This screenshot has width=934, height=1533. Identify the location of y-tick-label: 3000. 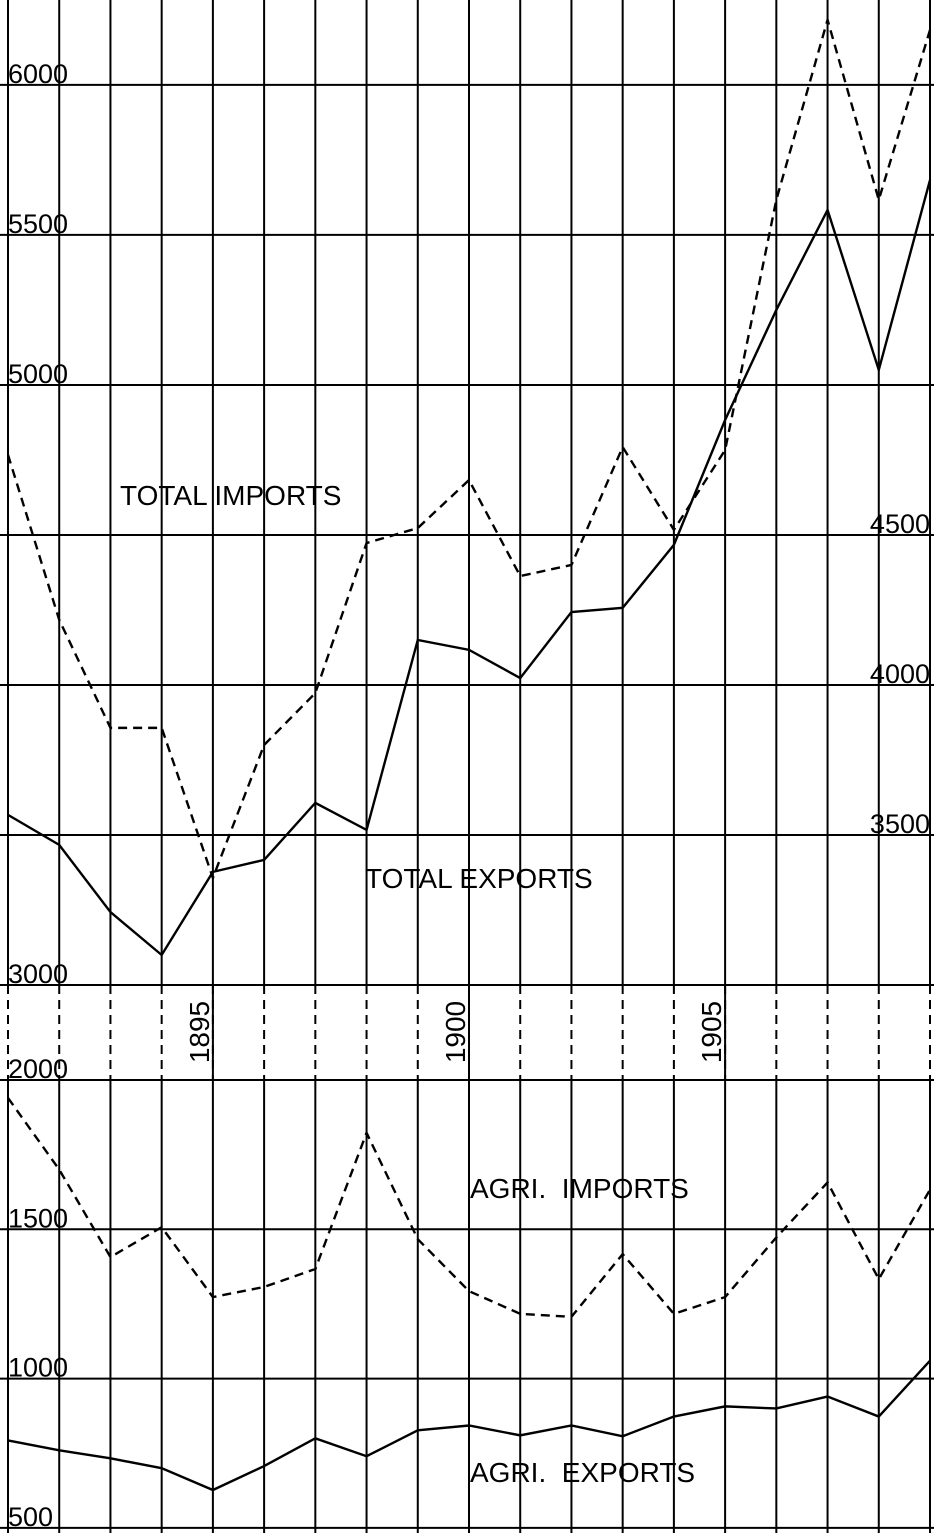
(38, 974).